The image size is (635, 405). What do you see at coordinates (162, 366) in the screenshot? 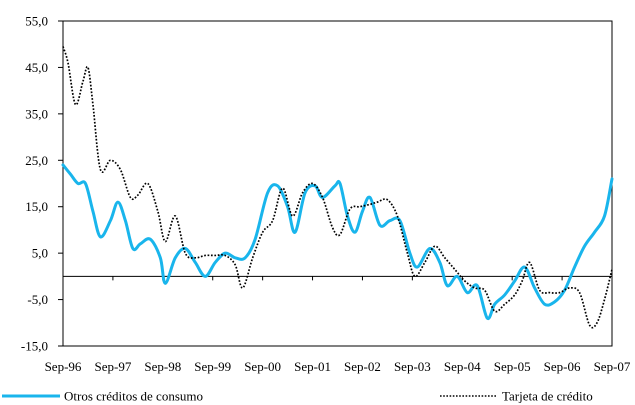
I see `x-tick-label: Sep-98` at bounding box center [162, 366].